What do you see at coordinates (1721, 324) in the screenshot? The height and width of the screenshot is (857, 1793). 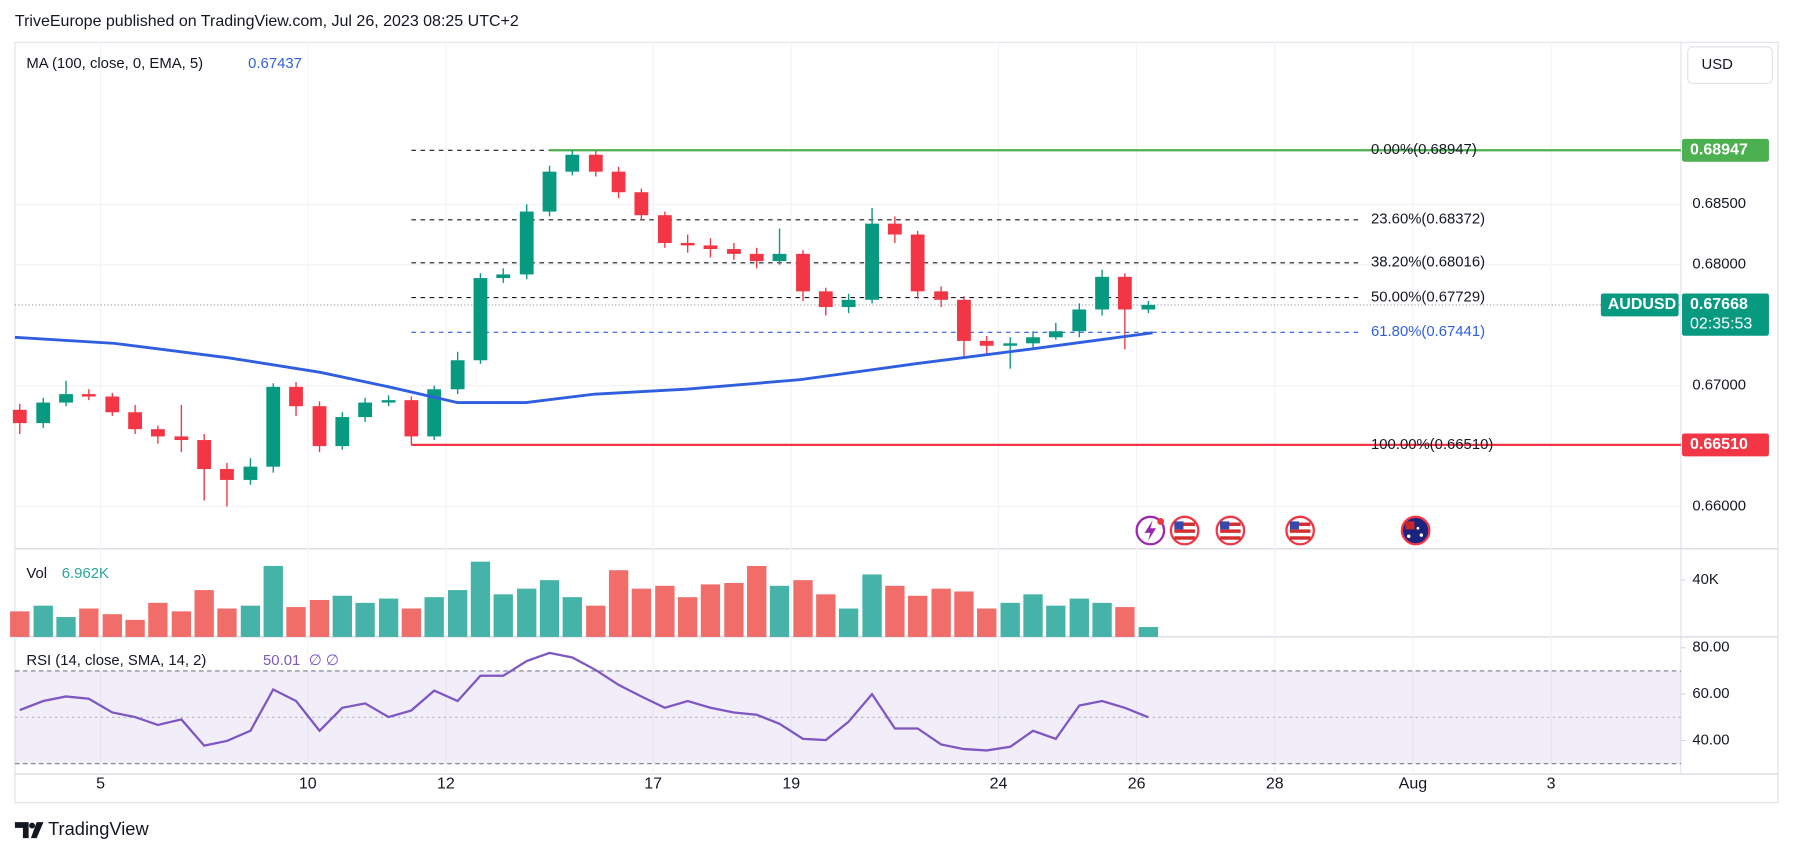 I see `countdown-label: 02:35:53` at bounding box center [1721, 324].